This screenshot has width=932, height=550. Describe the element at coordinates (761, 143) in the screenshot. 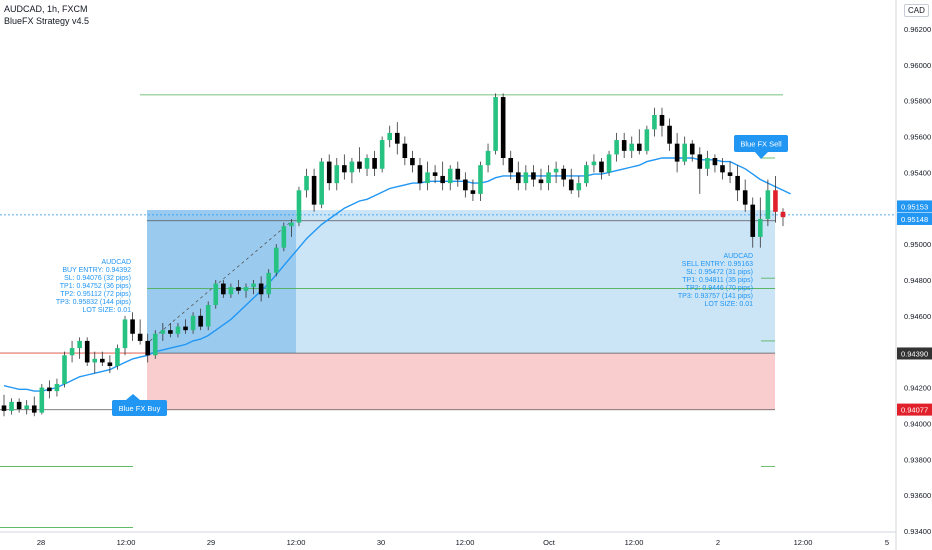

I see `sell-signal-label-bg` at that location.